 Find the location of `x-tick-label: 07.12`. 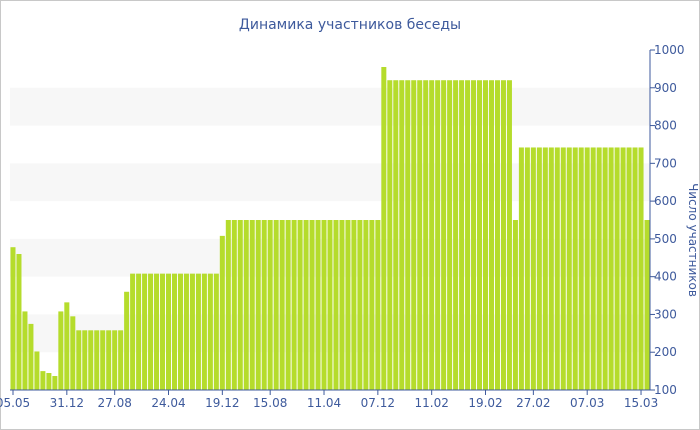

x-tick-label: 07.12 is located at coordinates (378, 403).